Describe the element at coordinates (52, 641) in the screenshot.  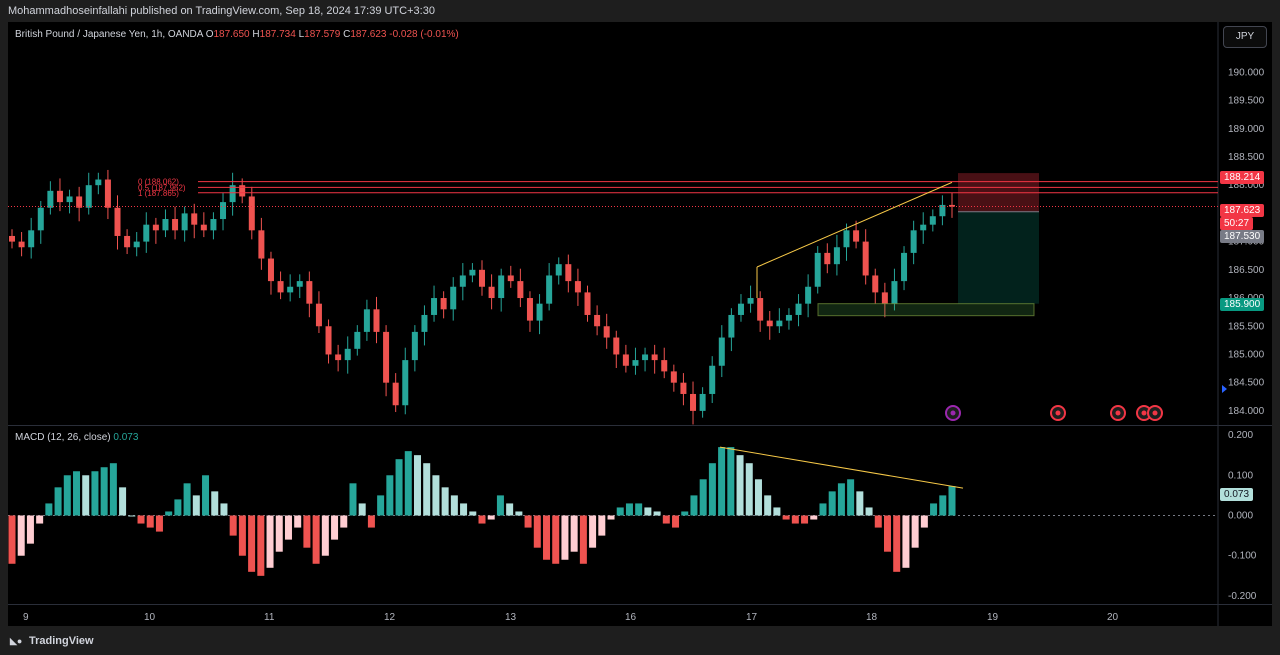
I see `tradingview-logo: ◣● TradingView` at that location.